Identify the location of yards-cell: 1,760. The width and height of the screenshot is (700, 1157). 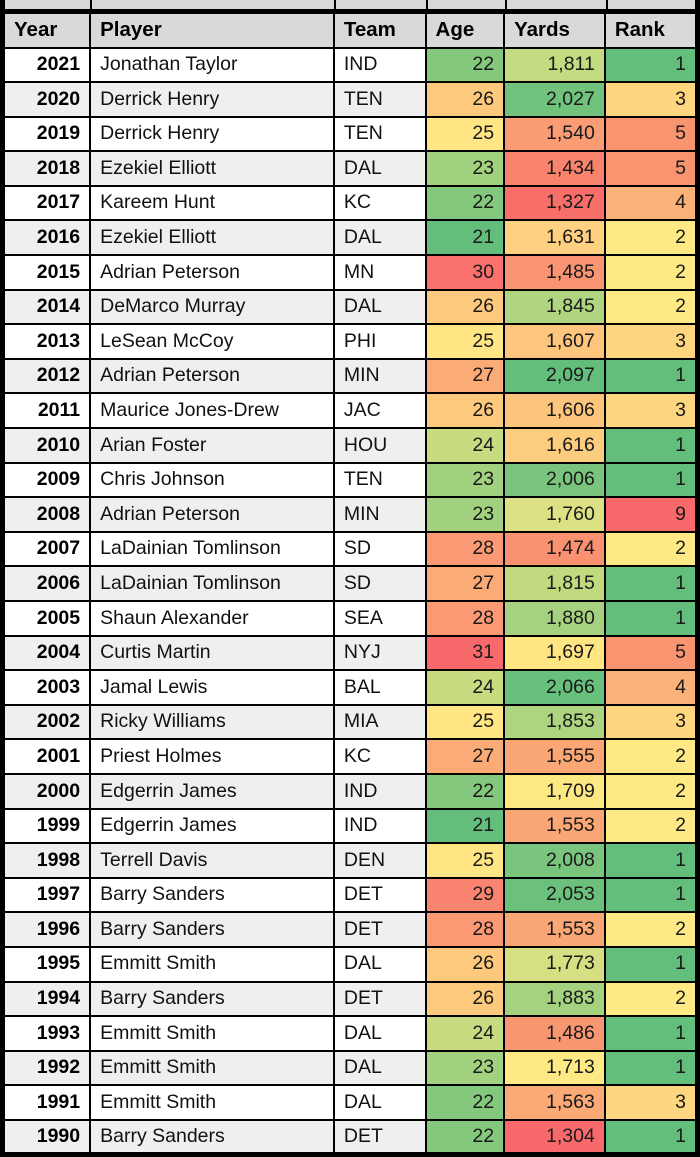
(554, 514).